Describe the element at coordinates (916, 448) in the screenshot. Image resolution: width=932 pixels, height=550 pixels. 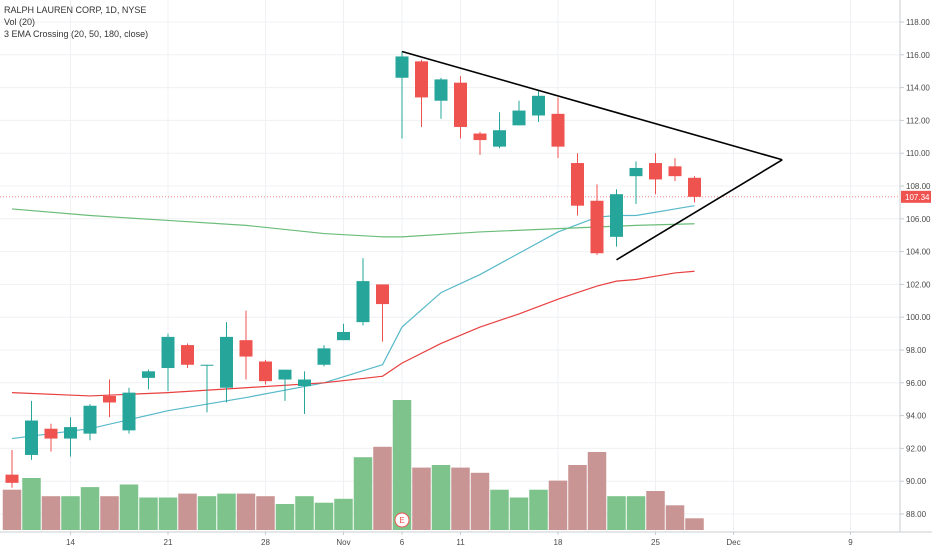
I see `price-tick-label: 92.00` at that location.